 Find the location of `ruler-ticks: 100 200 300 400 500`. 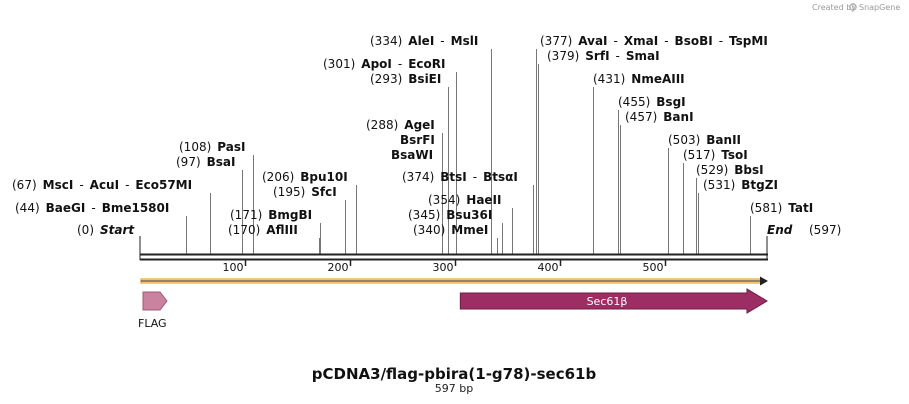

ruler-ticks: 100 200 300 400 500 is located at coordinates (445, 266).